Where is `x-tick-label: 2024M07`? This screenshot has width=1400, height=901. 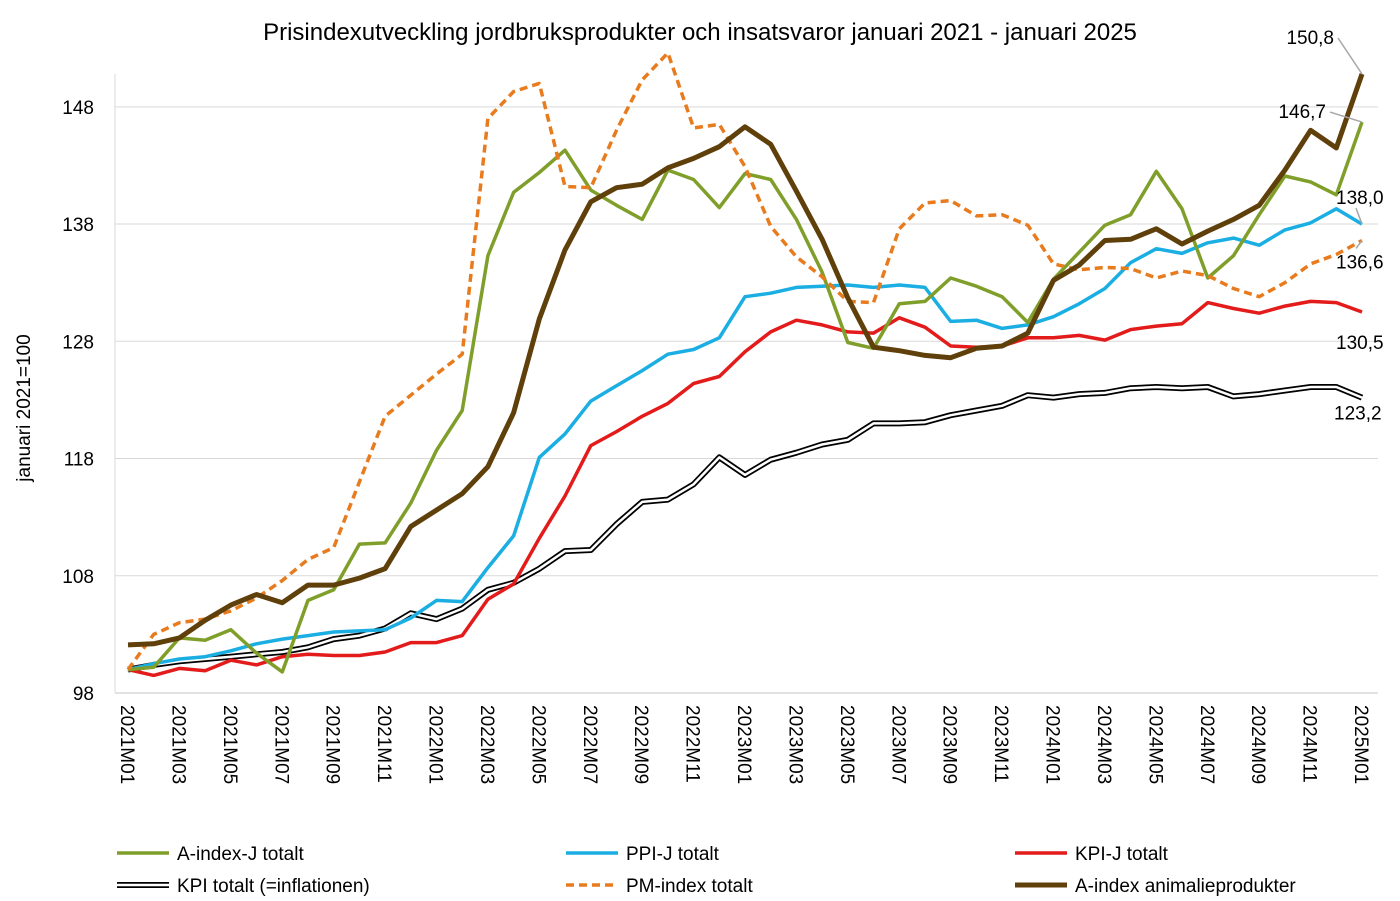 x-tick-label: 2024M07 is located at coordinates (1206, 744).